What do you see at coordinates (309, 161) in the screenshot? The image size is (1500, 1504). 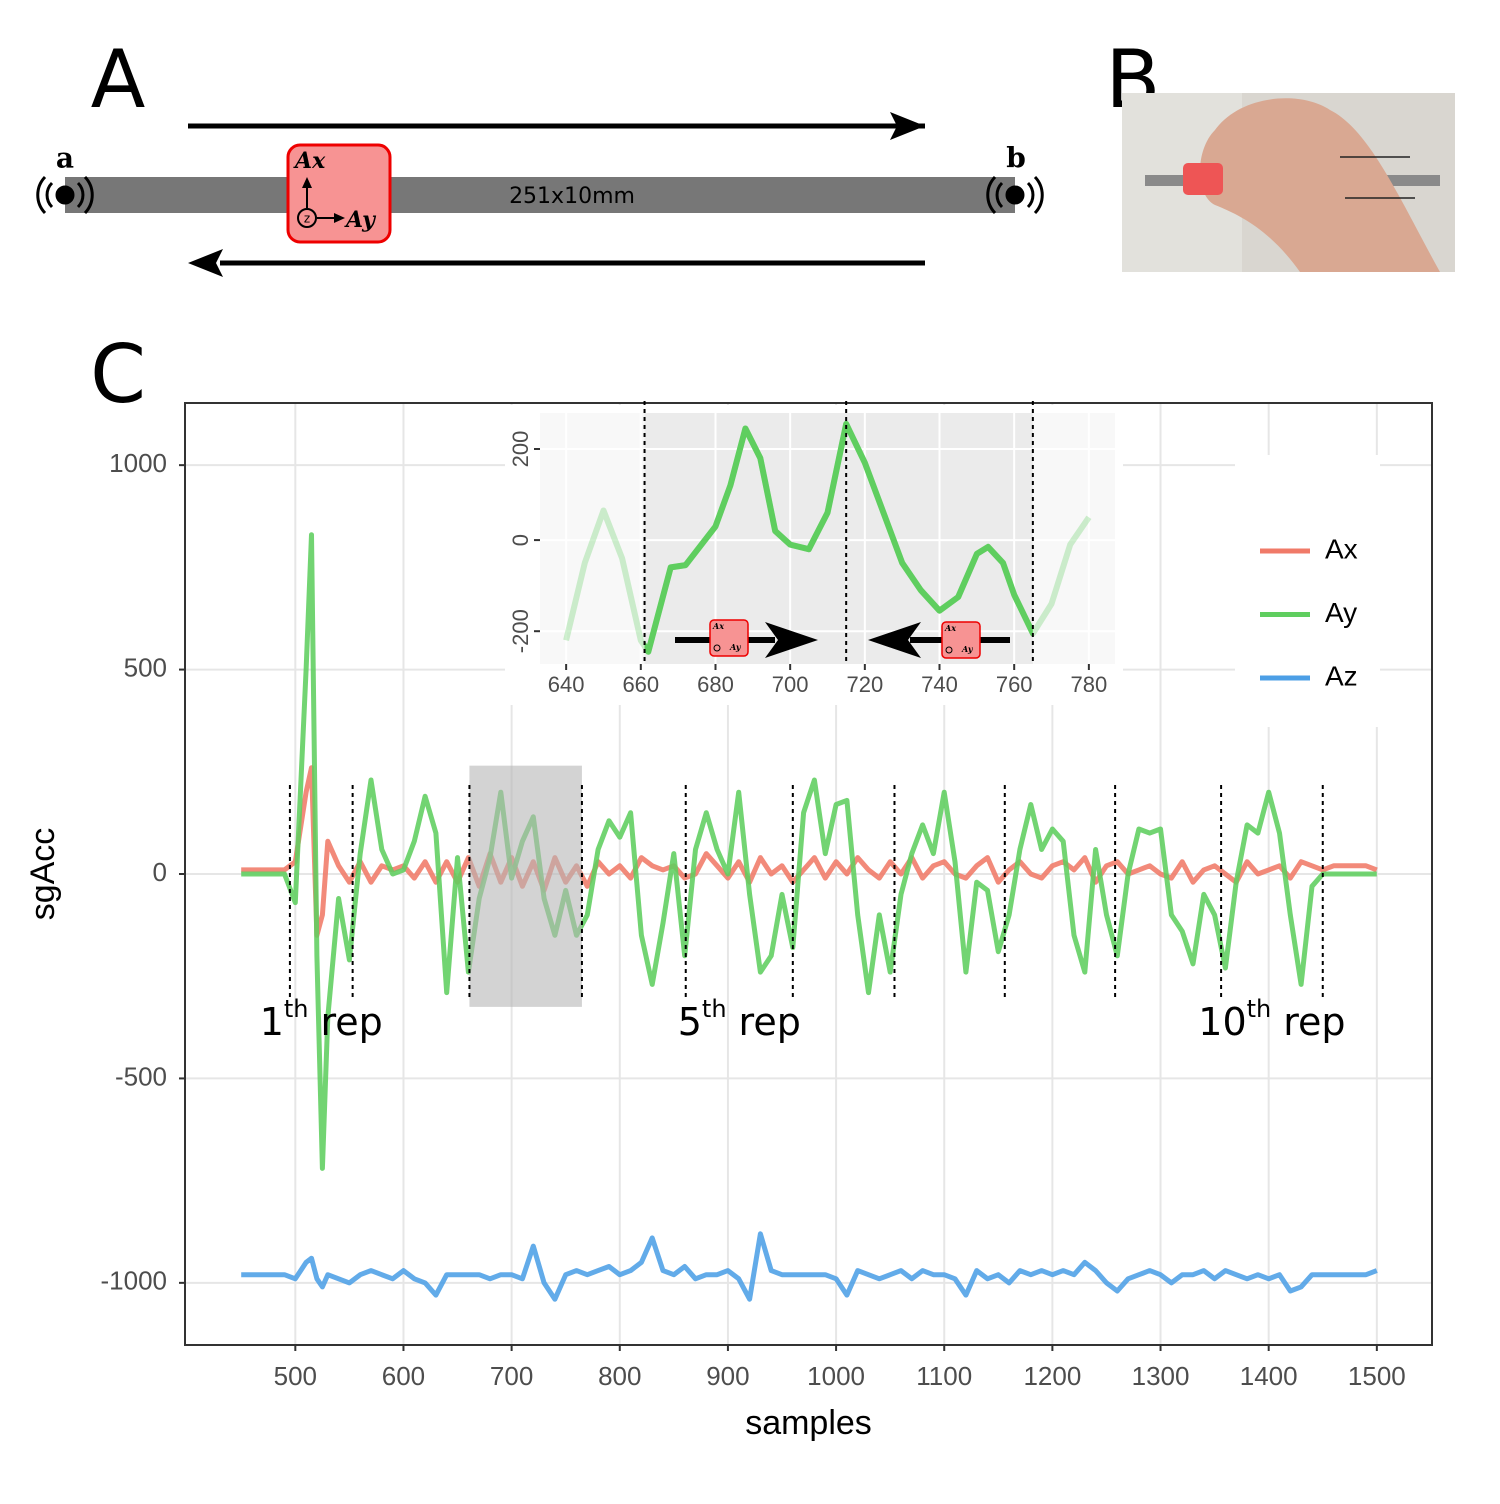 I see `sensor-axis-label: Ax` at bounding box center [309, 161].